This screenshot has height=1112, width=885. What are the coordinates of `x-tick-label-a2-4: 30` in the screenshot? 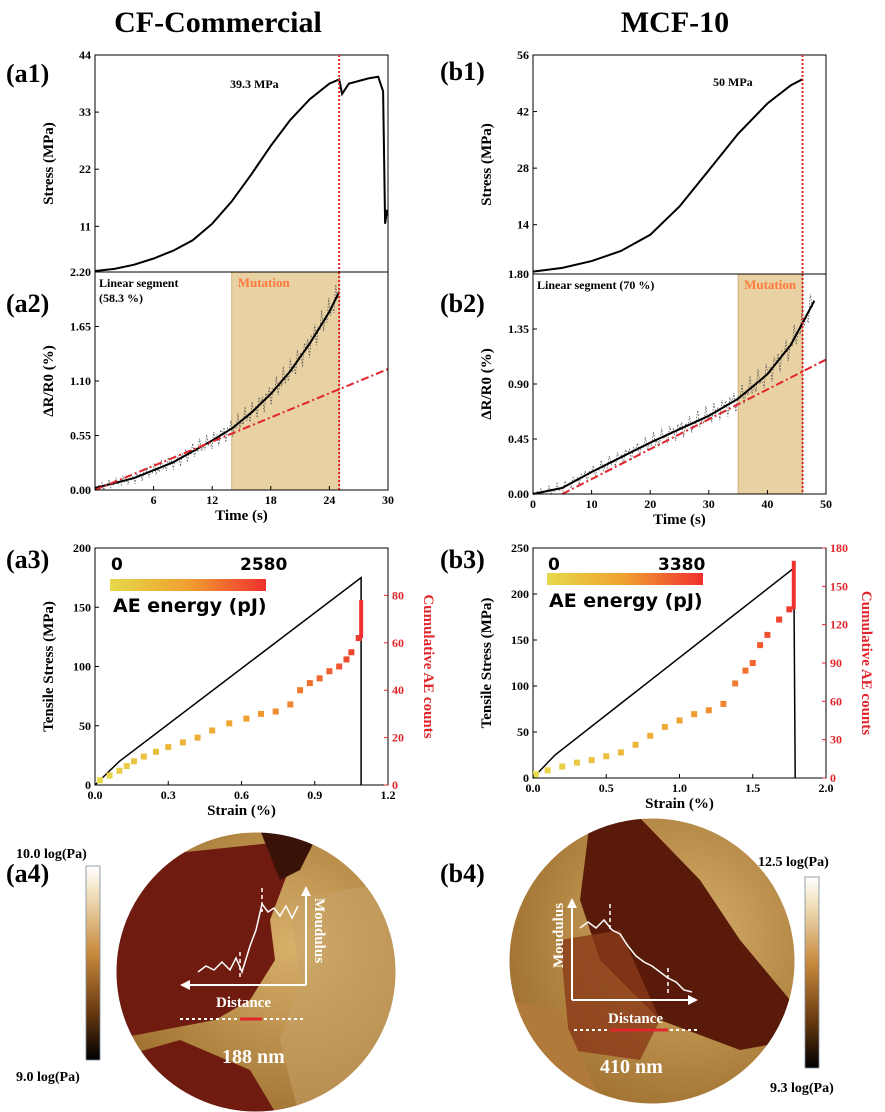 It's located at (388, 500).